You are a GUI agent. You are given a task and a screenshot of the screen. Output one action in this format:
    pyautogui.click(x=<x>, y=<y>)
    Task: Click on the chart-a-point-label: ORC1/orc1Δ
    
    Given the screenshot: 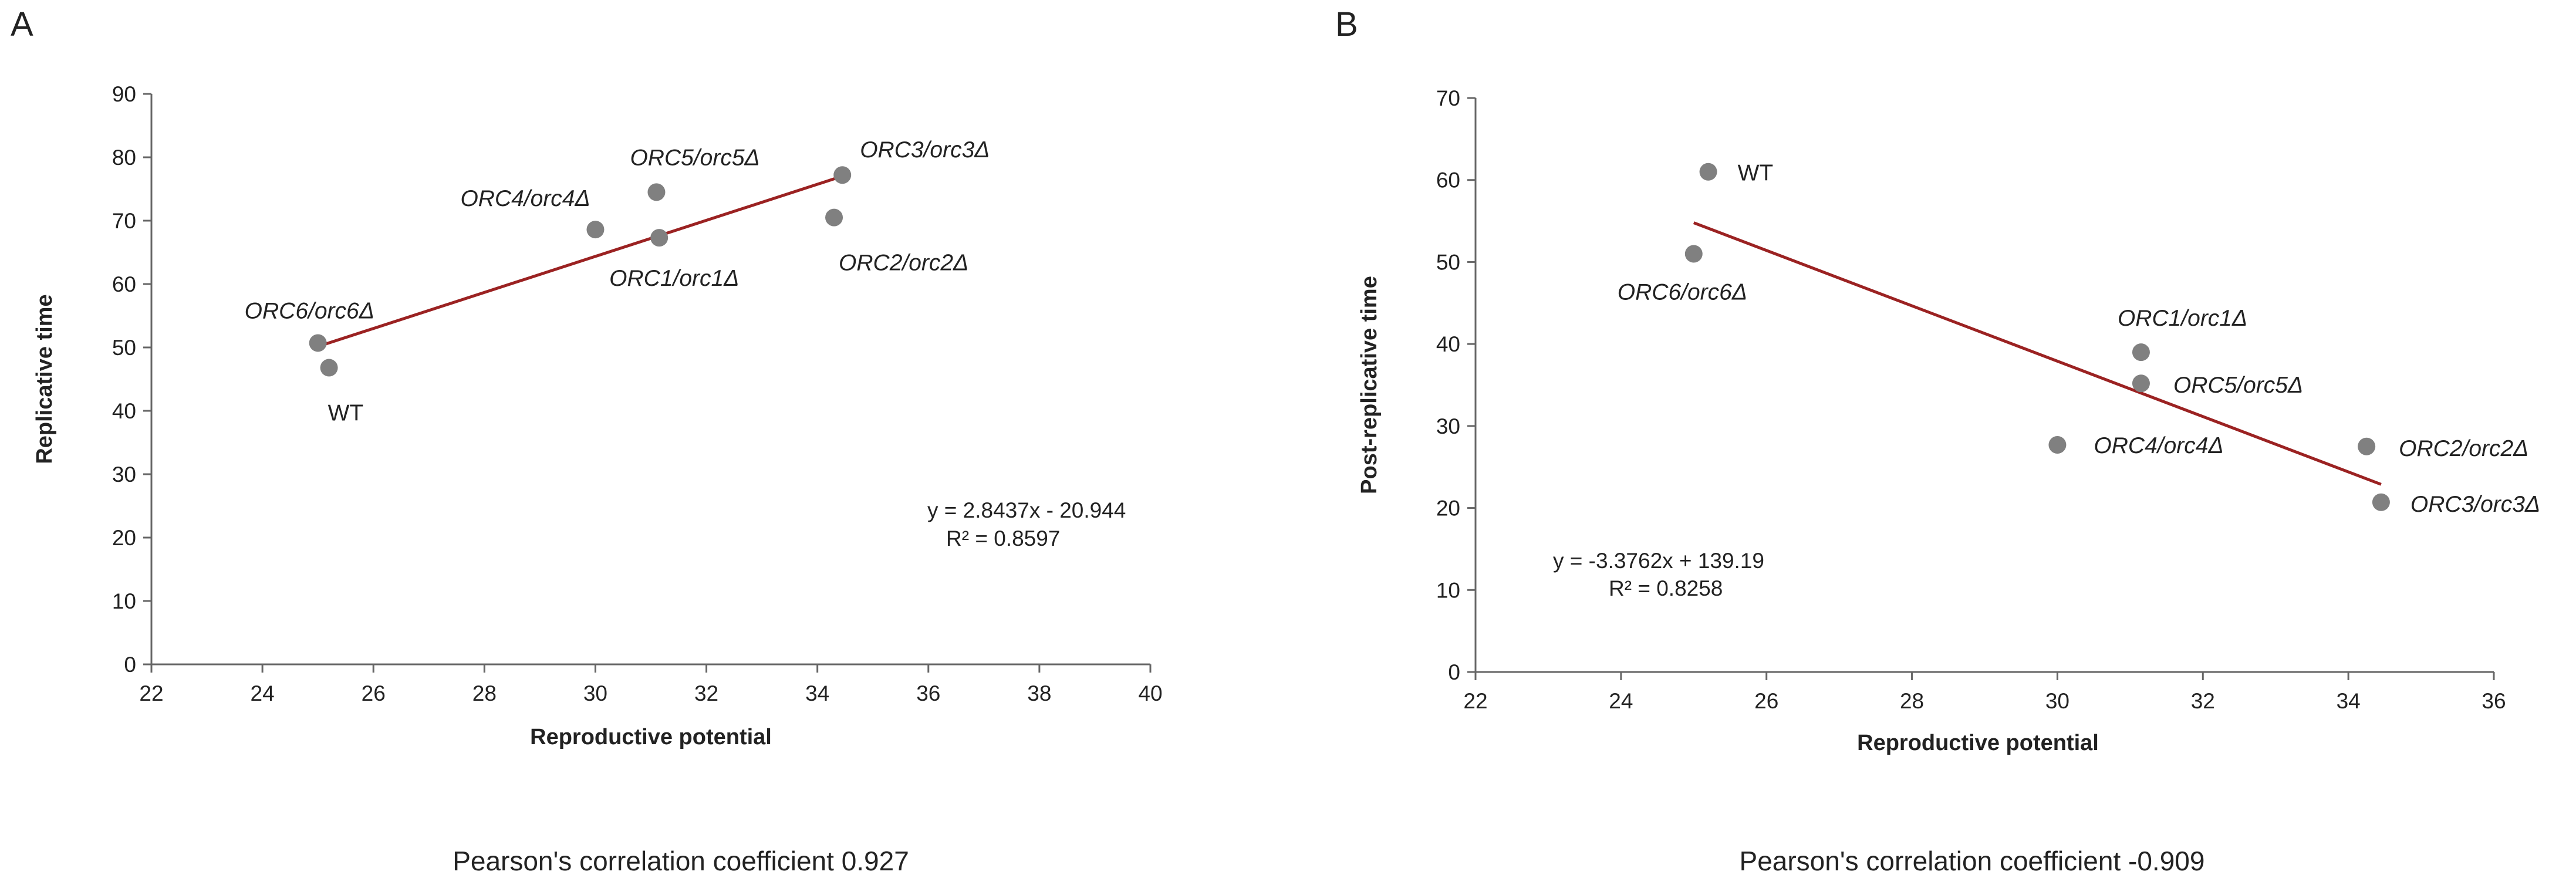 What is the action you would take?
    pyautogui.click(x=674, y=279)
    